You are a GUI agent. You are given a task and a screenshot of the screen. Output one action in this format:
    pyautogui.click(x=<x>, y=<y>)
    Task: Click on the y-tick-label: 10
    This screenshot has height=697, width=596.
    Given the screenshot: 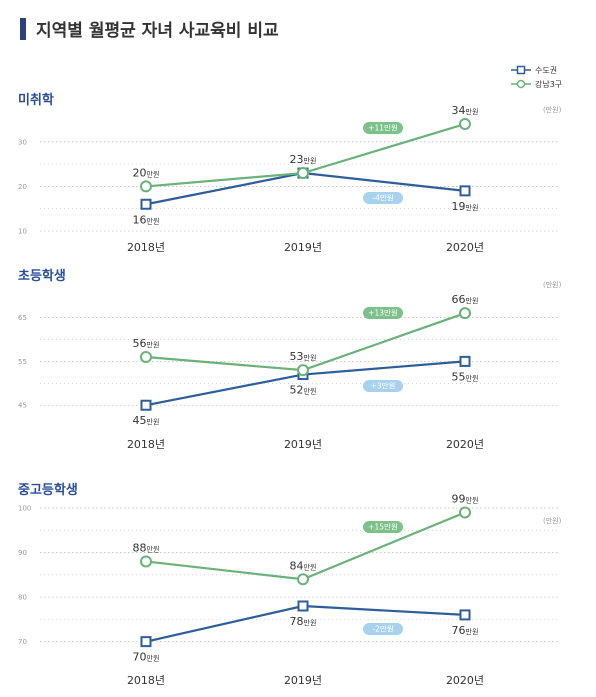 What is the action you would take?
    pyautogui.click(x=22, y=232)
    